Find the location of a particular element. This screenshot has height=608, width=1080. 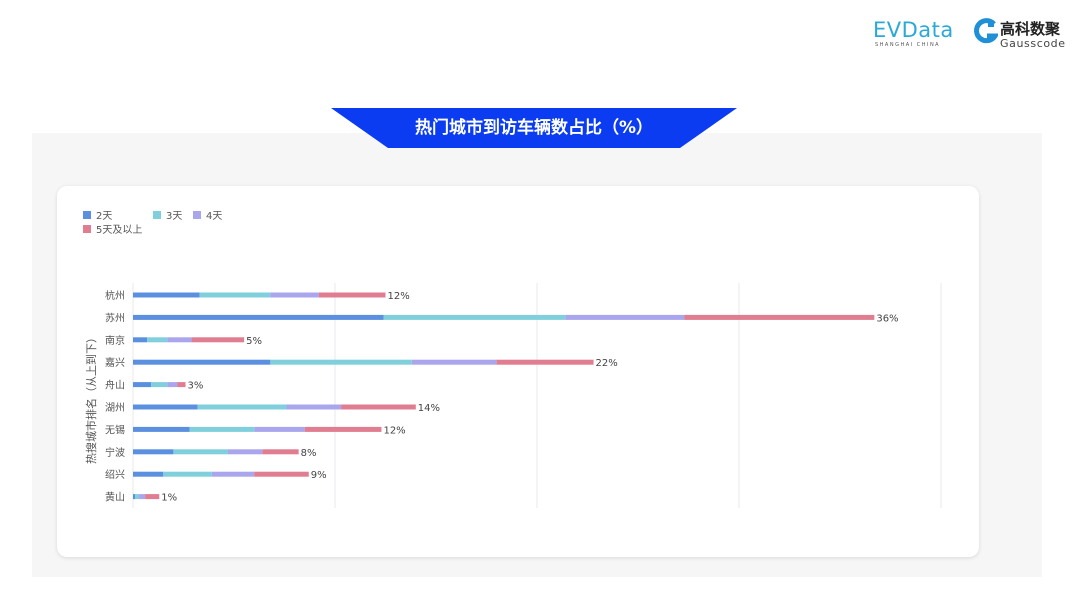

category-label: 湖州 is located at coordinates (115, 408).